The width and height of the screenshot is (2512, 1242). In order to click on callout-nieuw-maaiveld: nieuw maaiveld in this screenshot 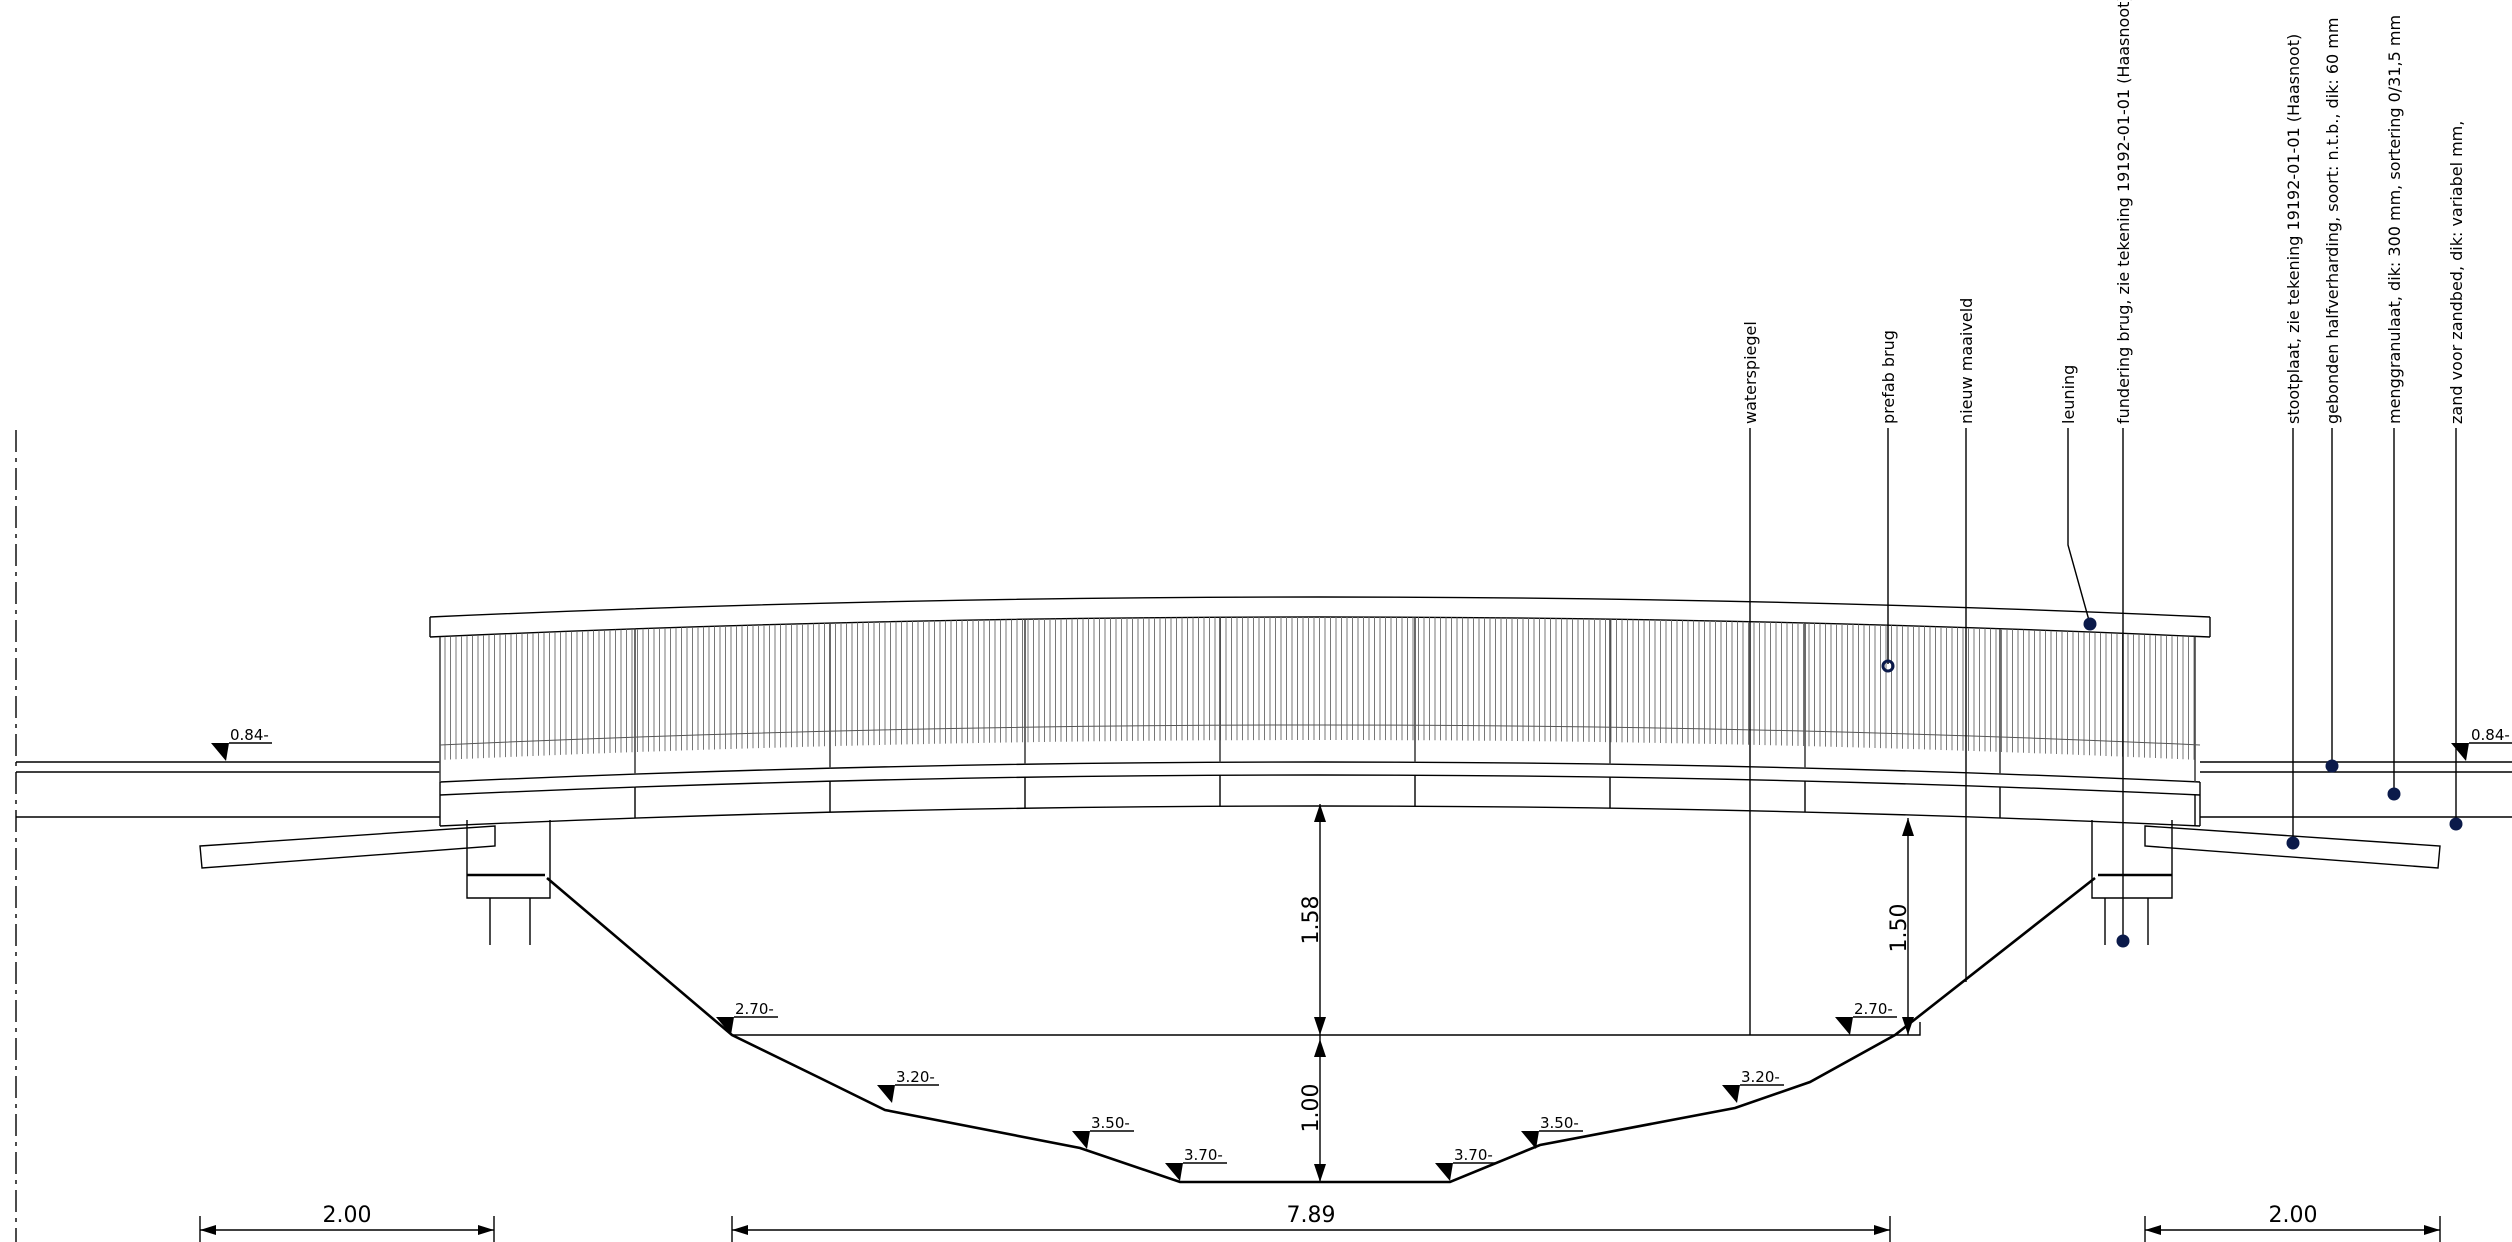, I will do `click(1966, 361)`.